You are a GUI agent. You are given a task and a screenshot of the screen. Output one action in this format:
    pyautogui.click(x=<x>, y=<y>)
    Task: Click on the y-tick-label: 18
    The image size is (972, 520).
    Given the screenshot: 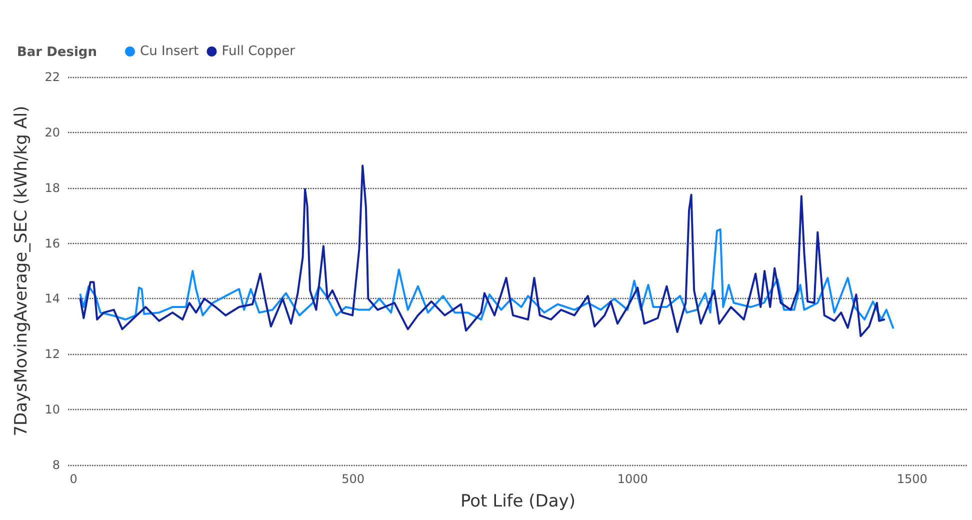 What is the action you would take?
    pyautogui.click(x=52, y=187)
    